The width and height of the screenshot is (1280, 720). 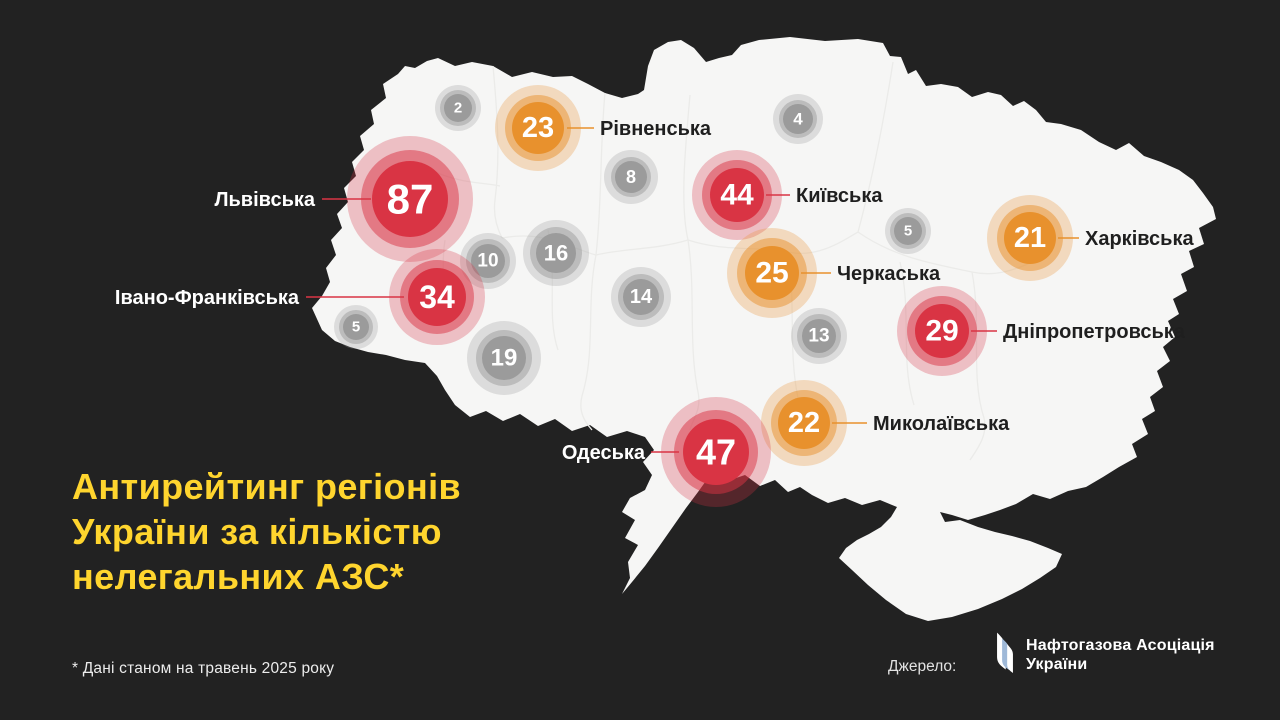 What do you see at coordinates (1139, 239) in the screenshot?
I see `region-label: Харківська` at bounding box center [1139, 239].